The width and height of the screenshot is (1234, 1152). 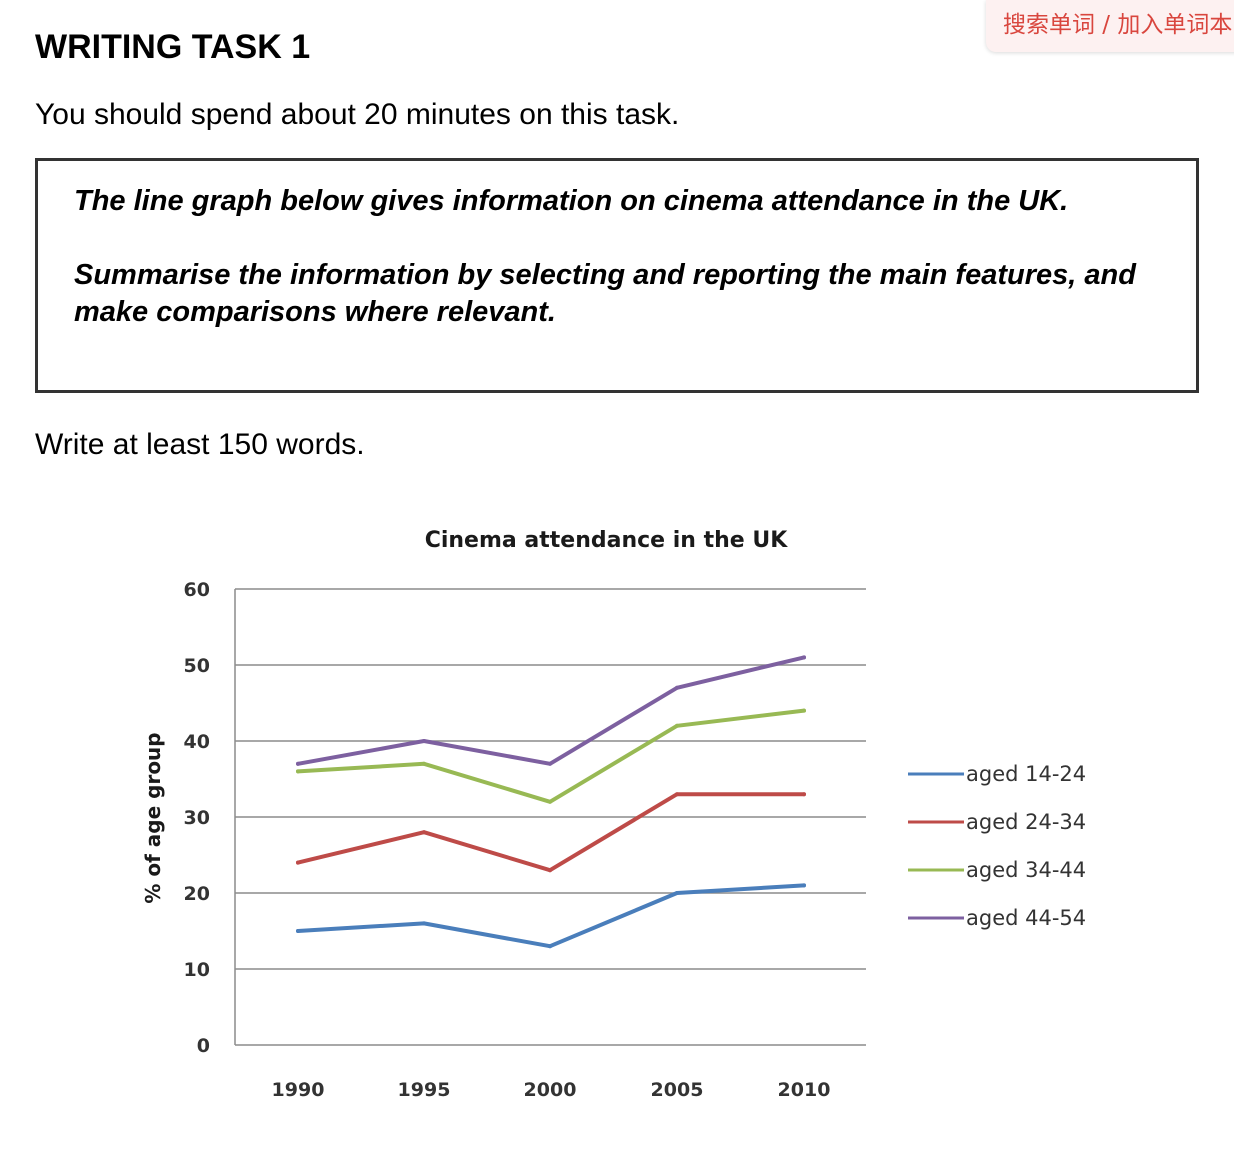 I want to click on y-axis-label: % of age group, so click(x=153, y=817).